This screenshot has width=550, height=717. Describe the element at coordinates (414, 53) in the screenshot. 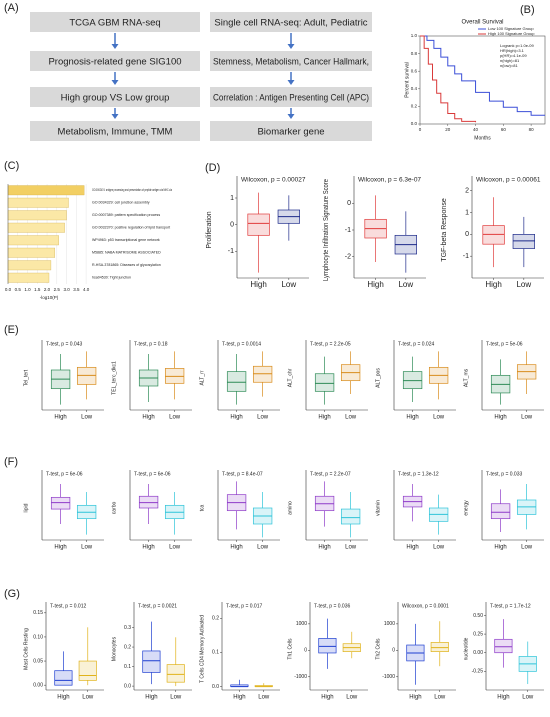

I see `y-tick-label: 0.8` at that location.